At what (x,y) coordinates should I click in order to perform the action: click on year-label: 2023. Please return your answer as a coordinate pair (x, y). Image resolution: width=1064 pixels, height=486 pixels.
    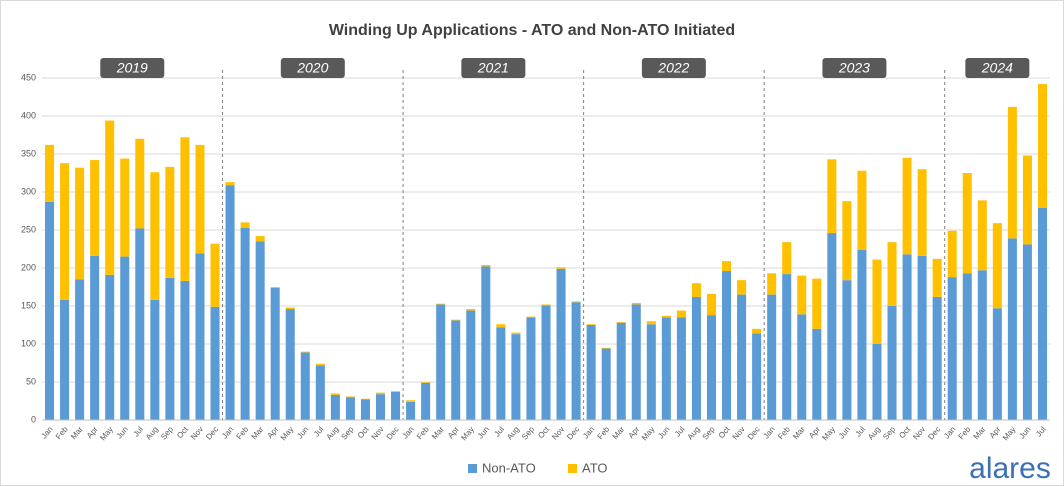
    Looking at the image, I should click on (854, 68).